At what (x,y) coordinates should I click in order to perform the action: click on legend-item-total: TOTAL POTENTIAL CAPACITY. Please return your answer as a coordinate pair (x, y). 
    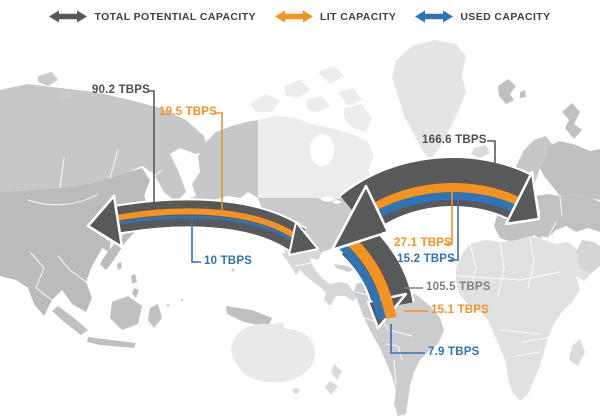
    Looking at the image, I should click on (152, 16).